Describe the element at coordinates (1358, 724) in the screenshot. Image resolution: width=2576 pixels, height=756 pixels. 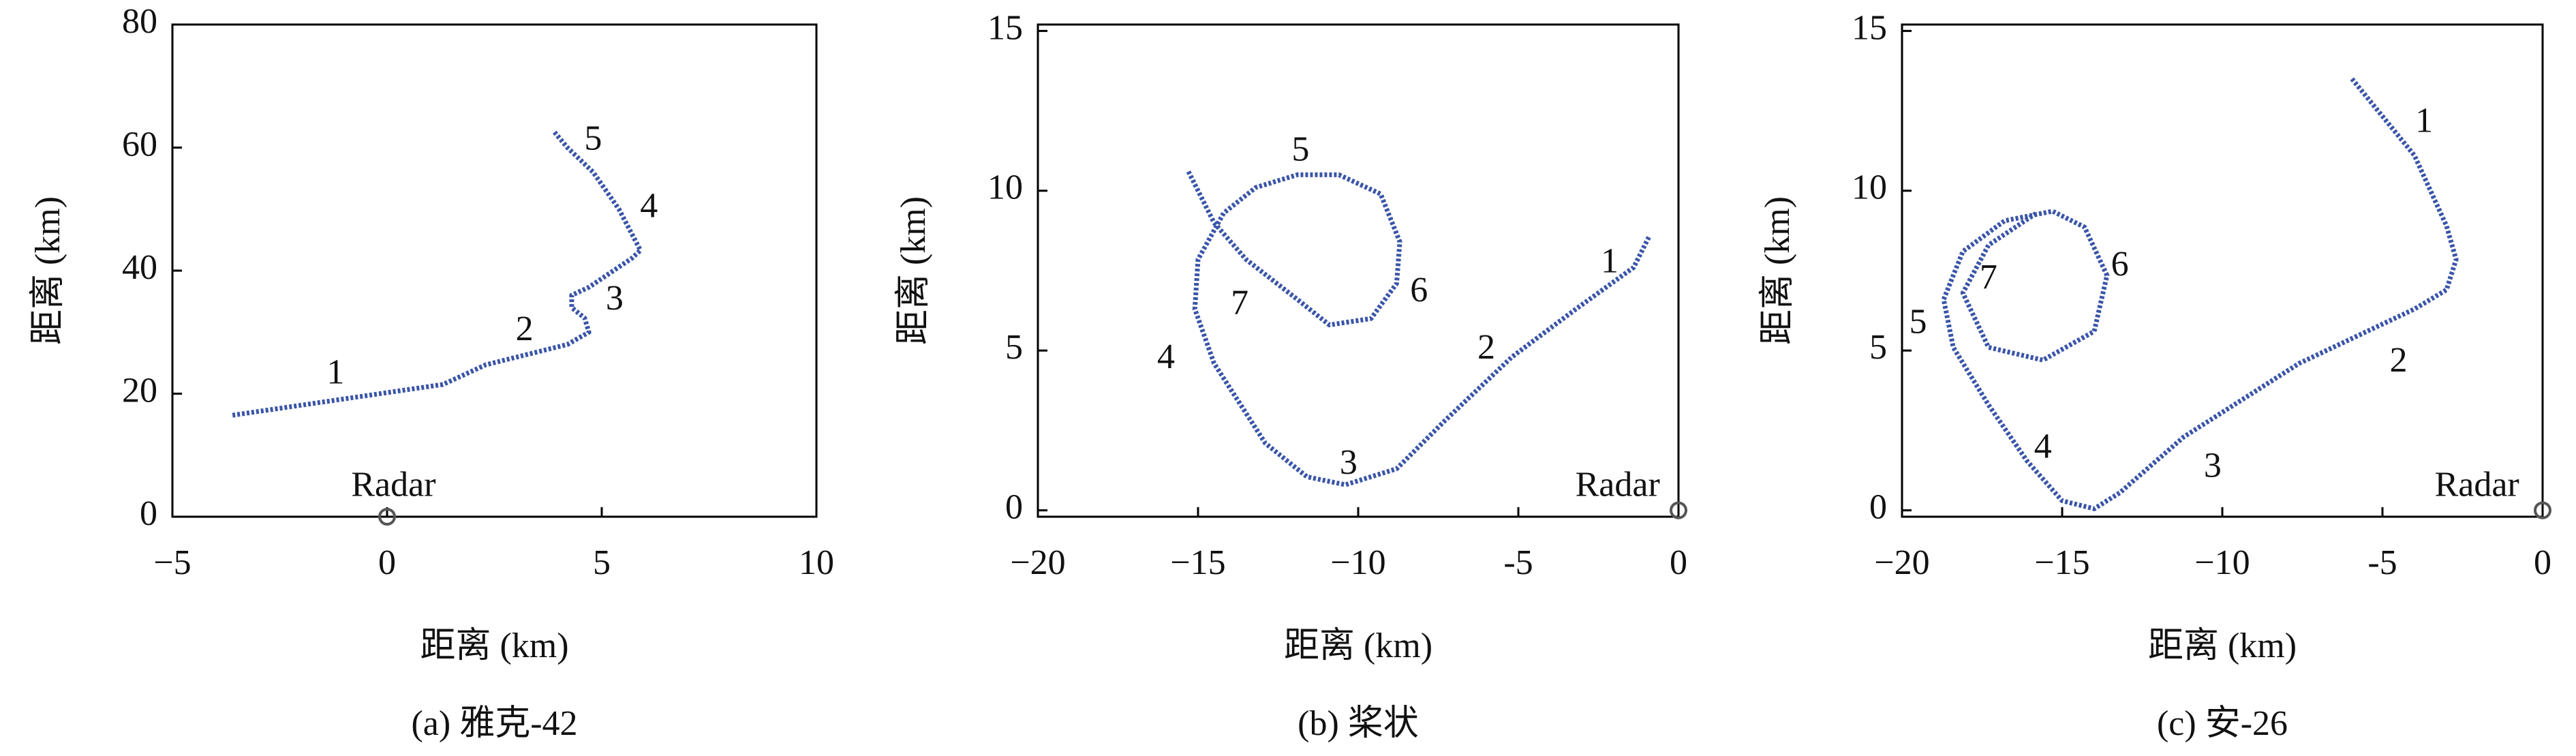
I see `caption: (b) 桨状` at that location.